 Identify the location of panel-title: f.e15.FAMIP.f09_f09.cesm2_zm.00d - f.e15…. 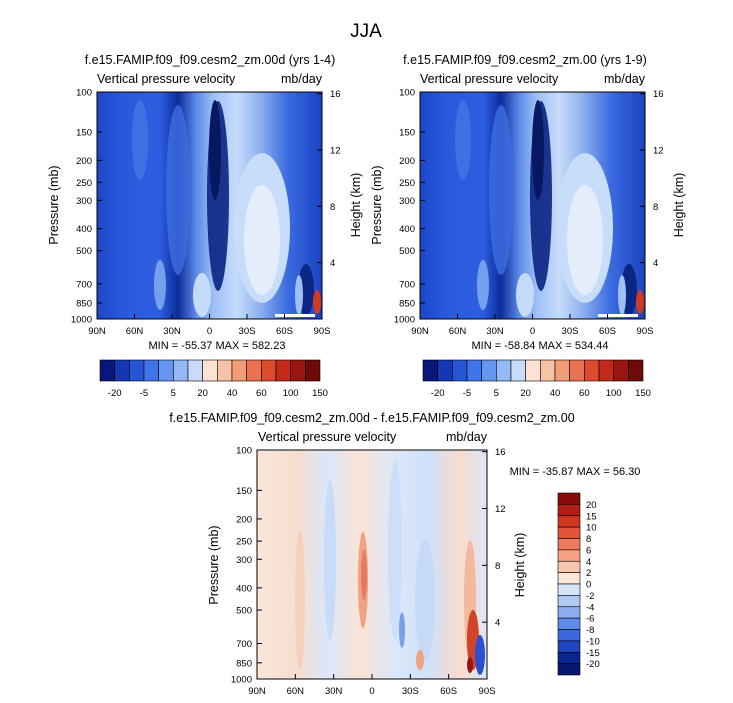
(371, 418).